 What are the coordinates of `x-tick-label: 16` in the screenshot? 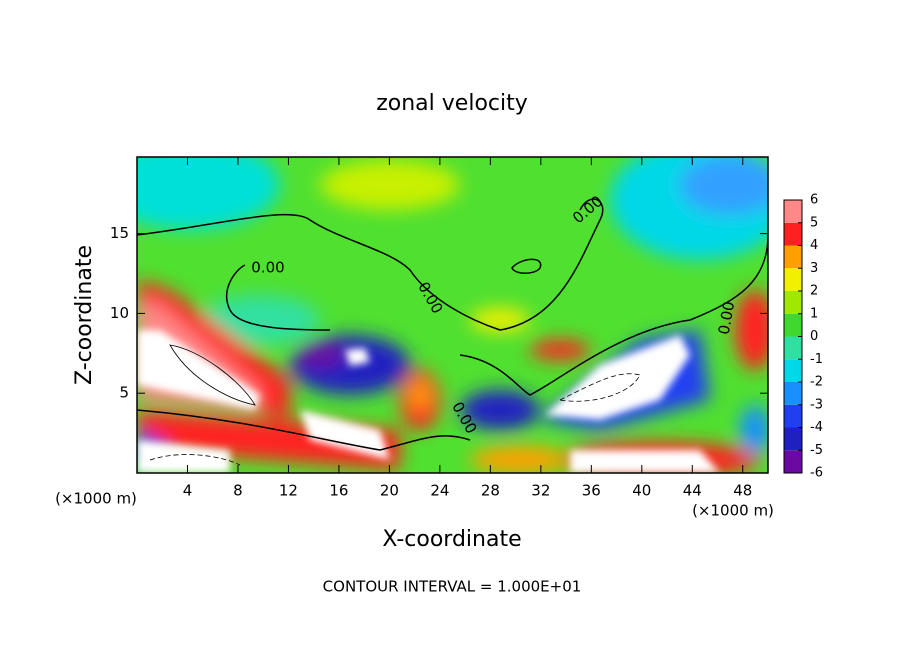 It's located at (338, 491).